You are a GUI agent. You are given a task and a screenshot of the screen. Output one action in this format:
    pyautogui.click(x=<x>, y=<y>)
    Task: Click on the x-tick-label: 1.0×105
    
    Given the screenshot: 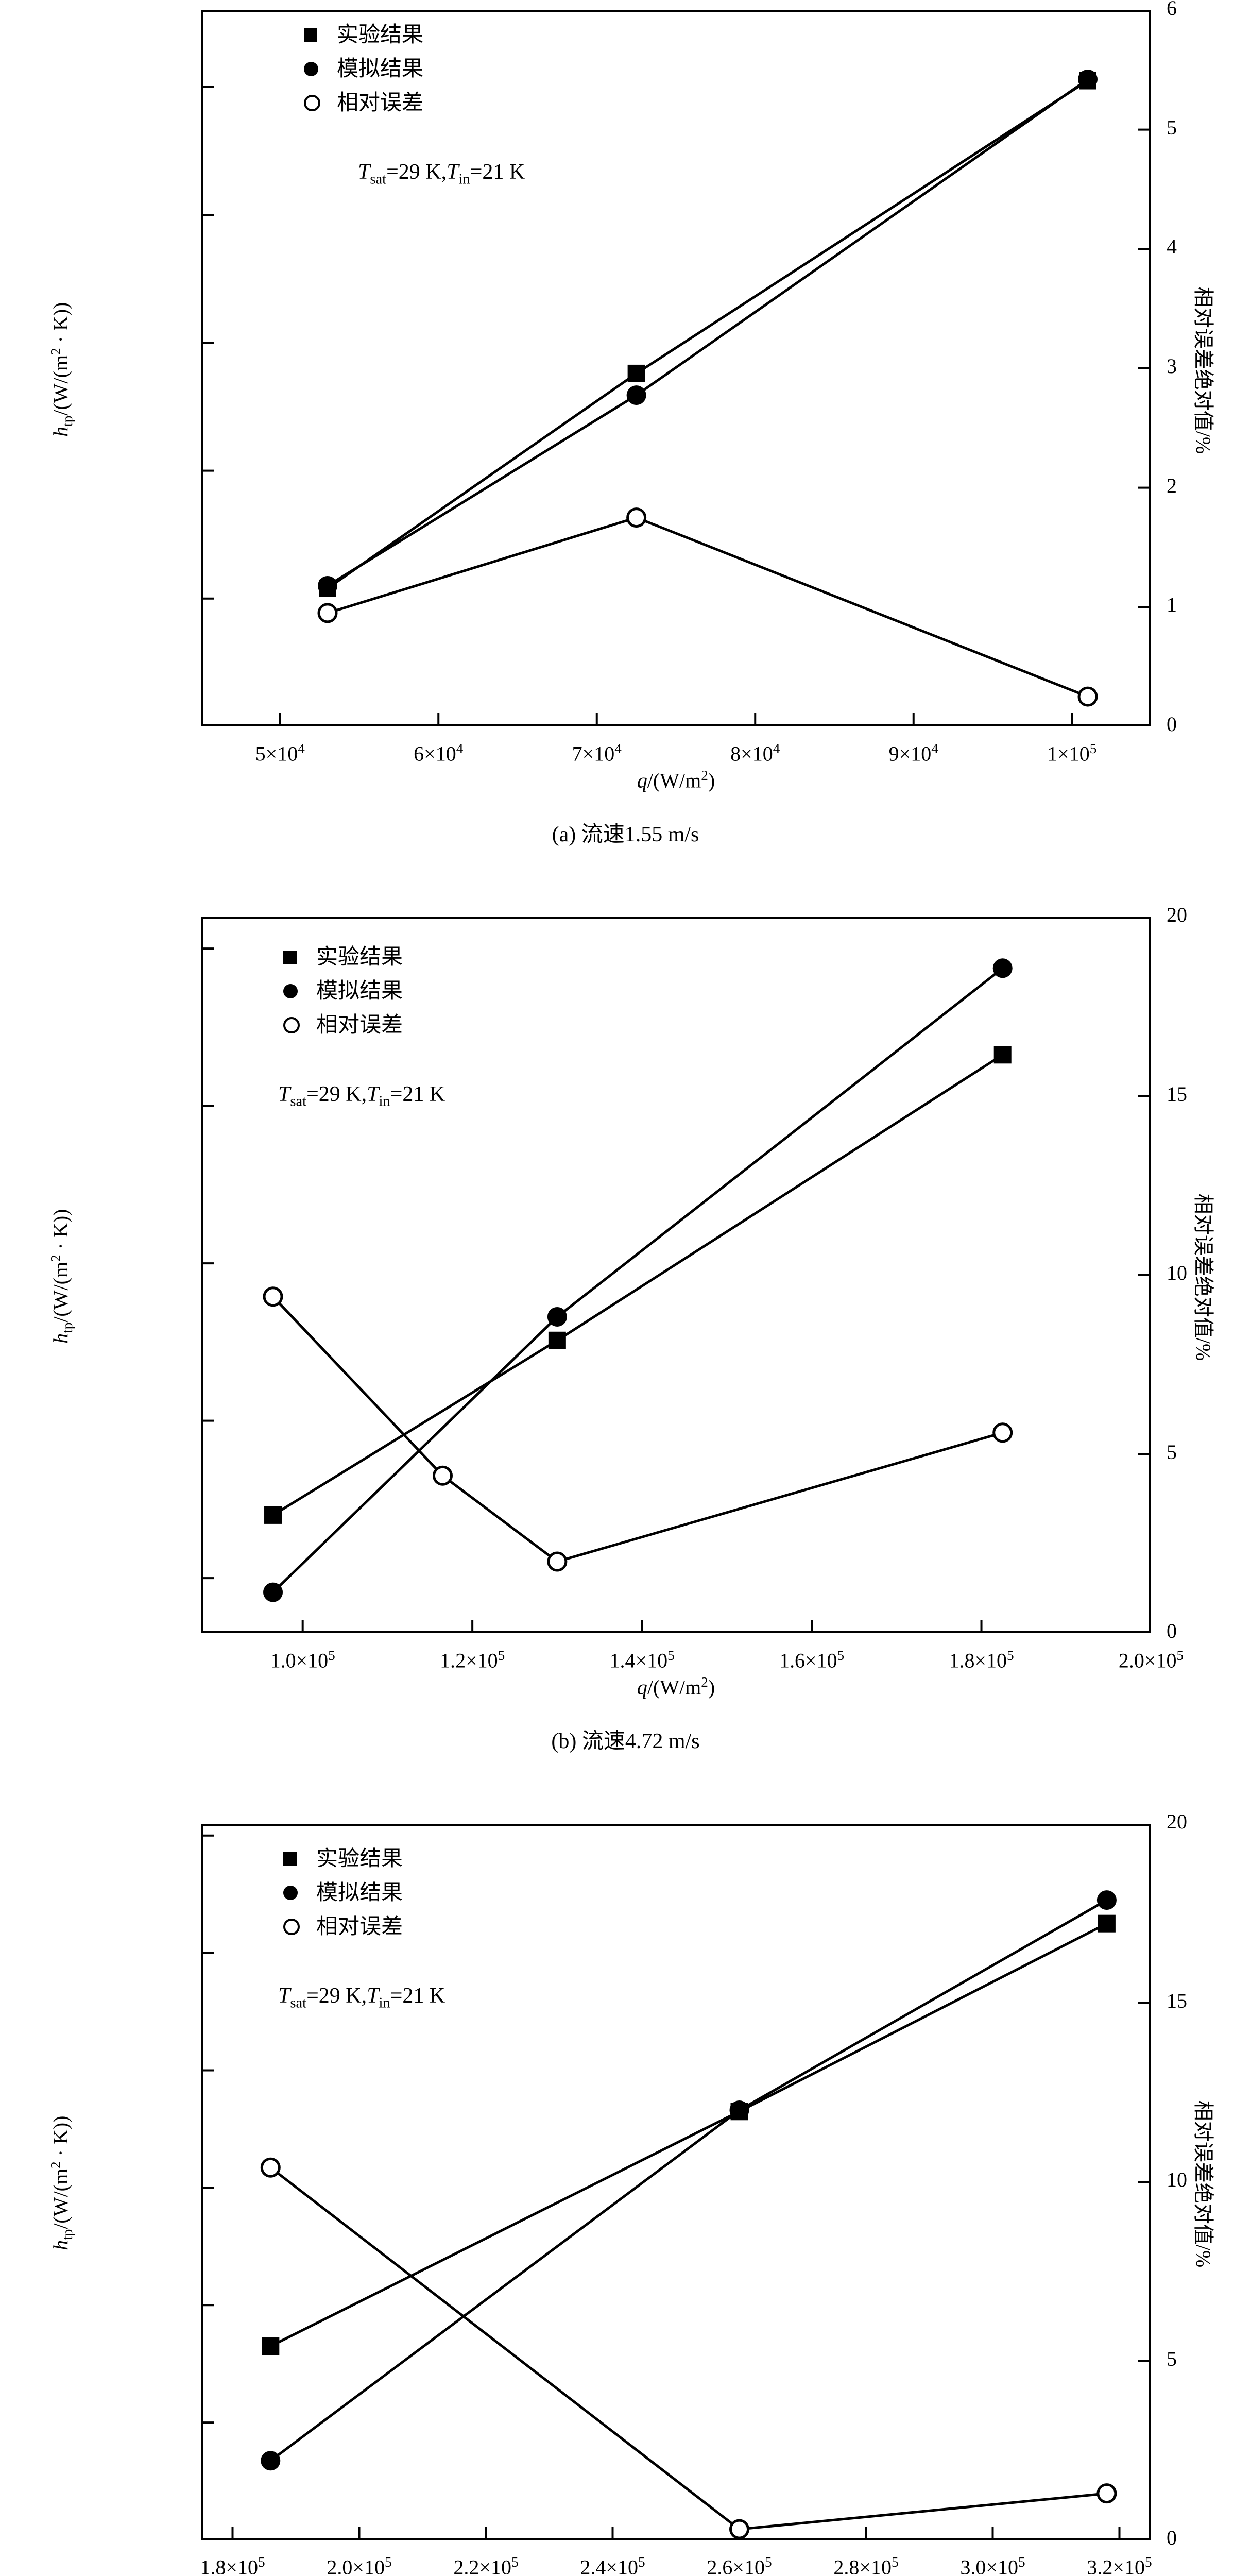 What is the action you would take?
    pyautogui.click(x=302, y=1660)
    